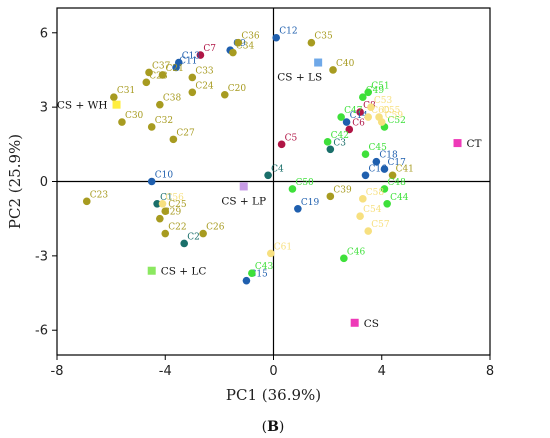  I want to click on point-c48, so click(384, 189).